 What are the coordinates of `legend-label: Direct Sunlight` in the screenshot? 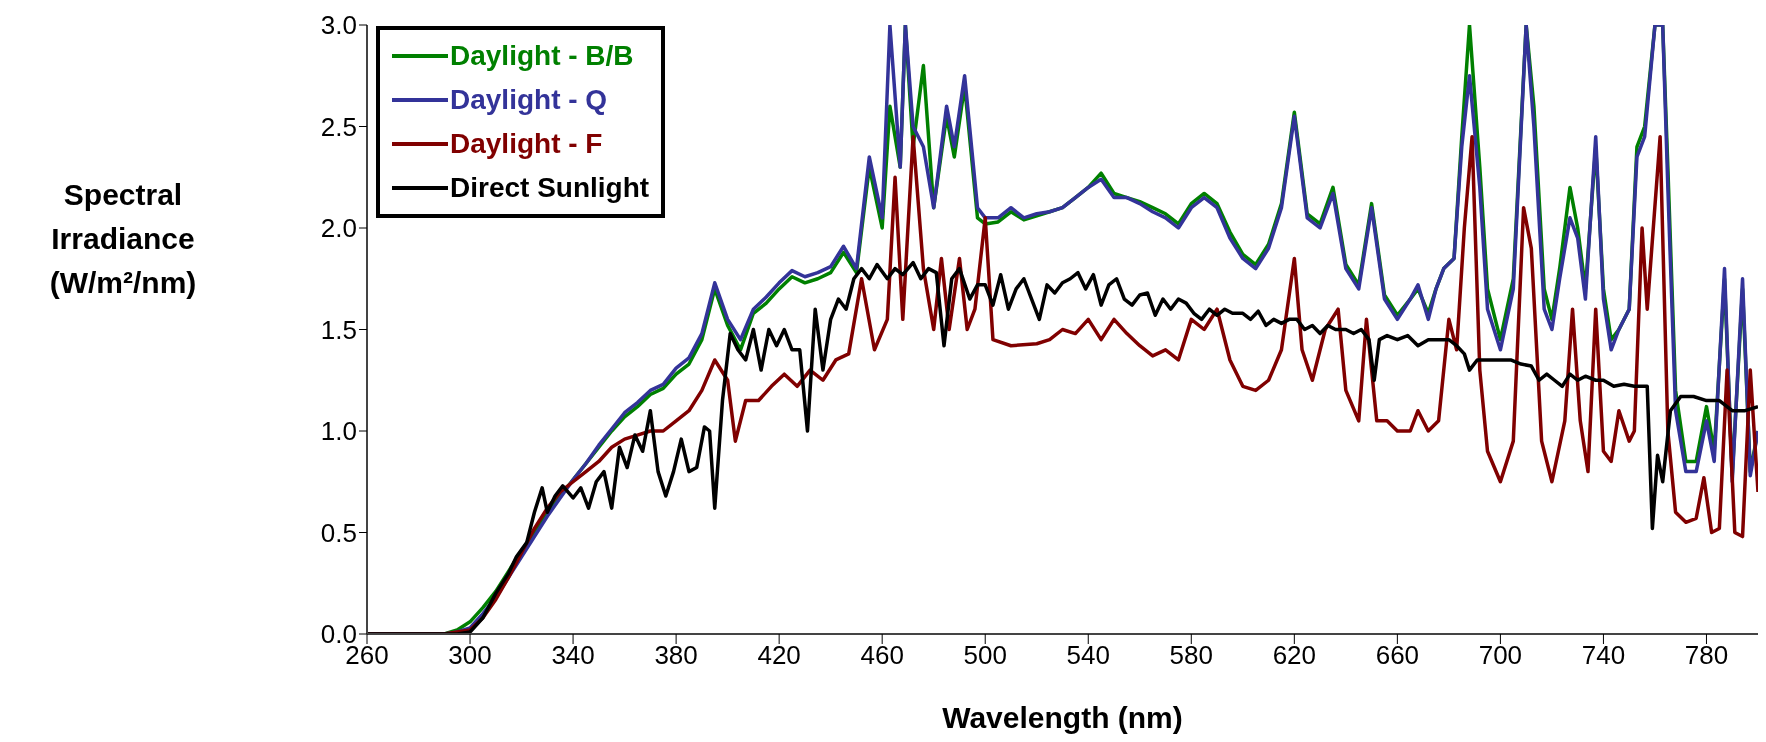 It's located at (550, 188).